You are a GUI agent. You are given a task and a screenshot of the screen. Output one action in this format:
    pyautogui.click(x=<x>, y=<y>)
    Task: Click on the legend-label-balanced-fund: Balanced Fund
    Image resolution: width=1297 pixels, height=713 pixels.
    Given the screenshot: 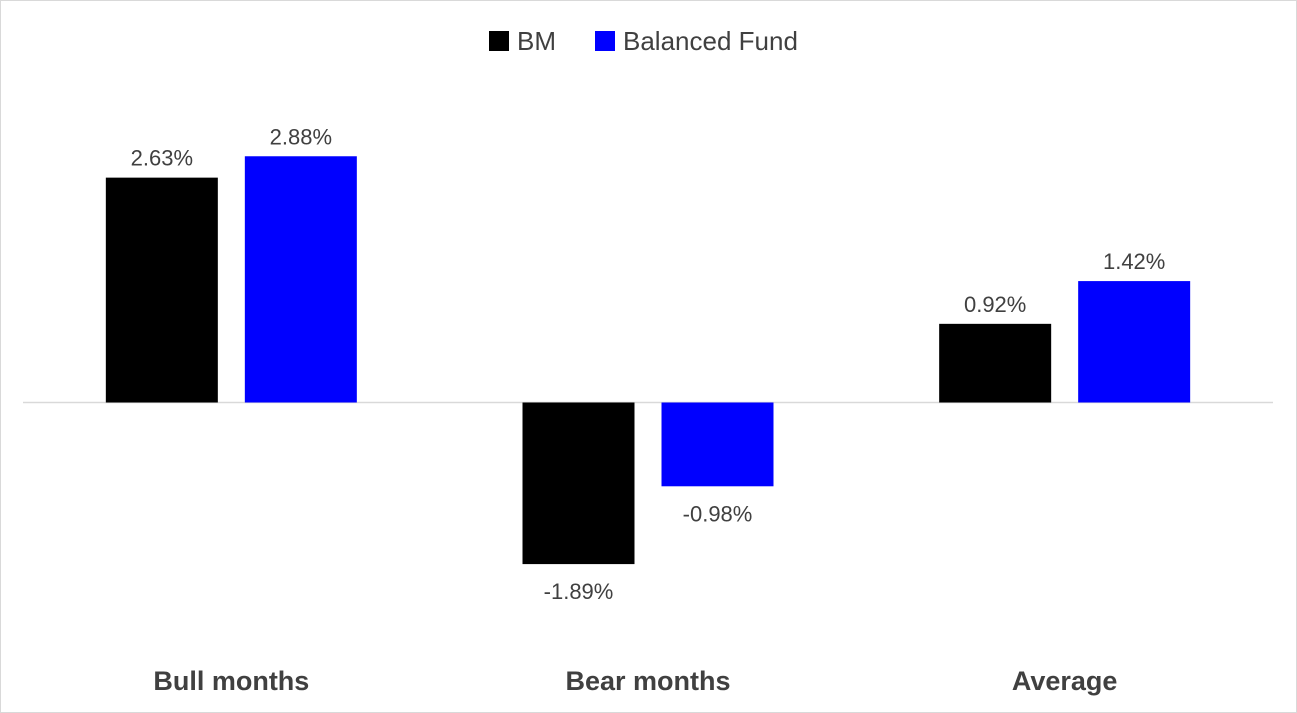 What is the action you would take?
    pyautogui.click(x=710, y=41)
    